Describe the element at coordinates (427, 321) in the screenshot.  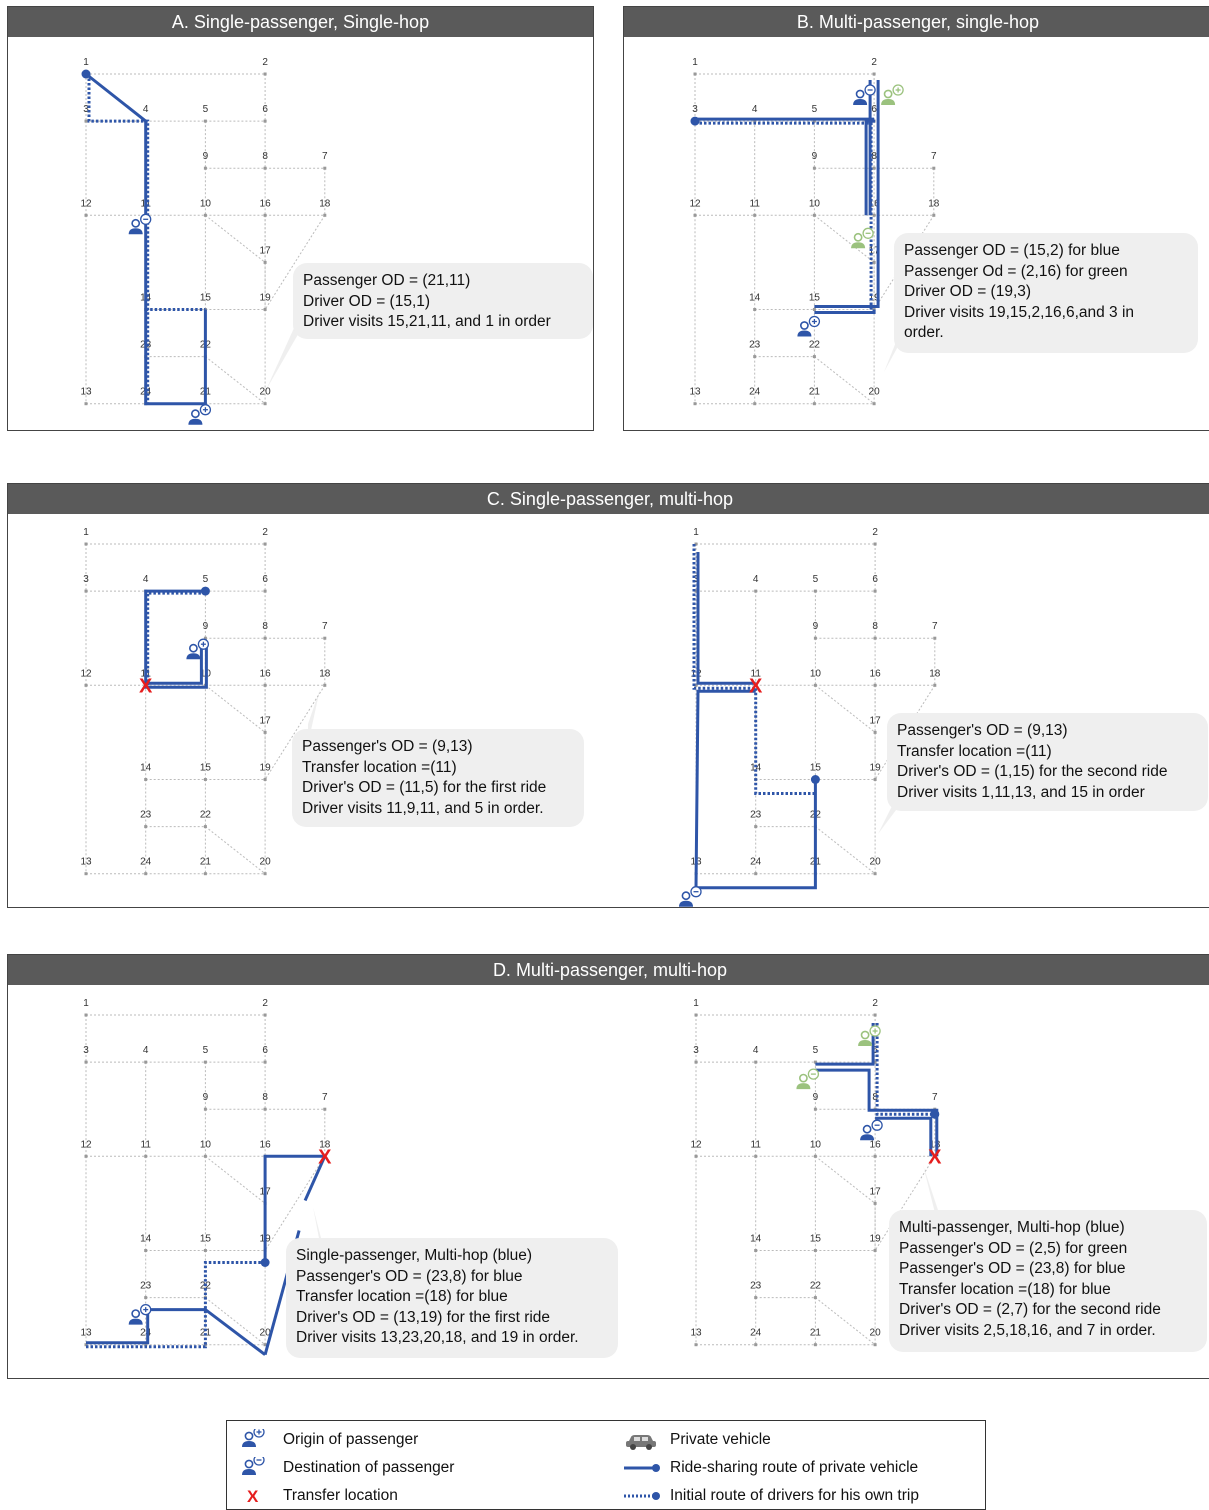
I see `callout-a-line: Driver visits 15,21,11, and 1 in order` at that location.